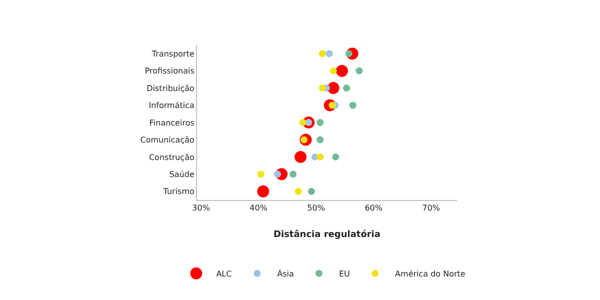 The width and height of the screenshot is (600, 300). I want to click on y-tick-label: Comunicação, so click(167, 140).